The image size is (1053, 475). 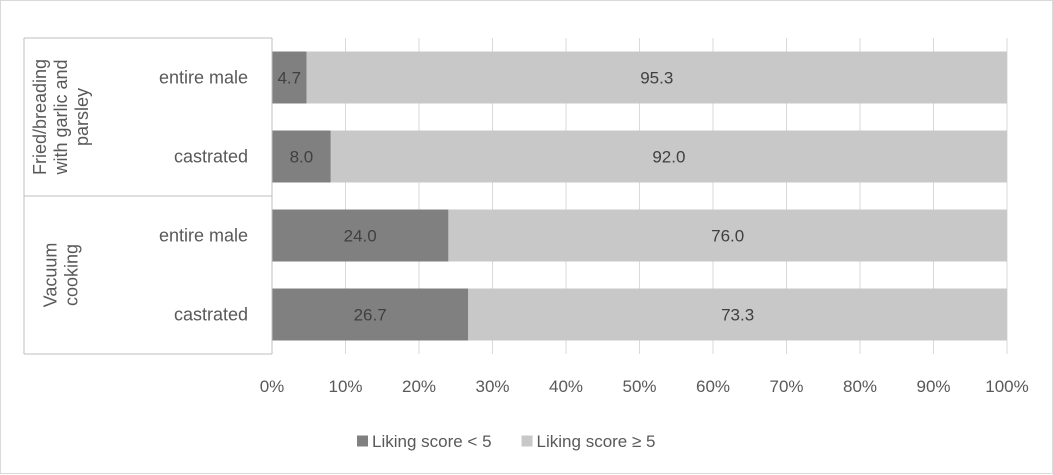 What do you see at coordinates (1006, 386) in the screenshot?
I see `x-tick-label: 100%` at bounding box center [1006, 386].